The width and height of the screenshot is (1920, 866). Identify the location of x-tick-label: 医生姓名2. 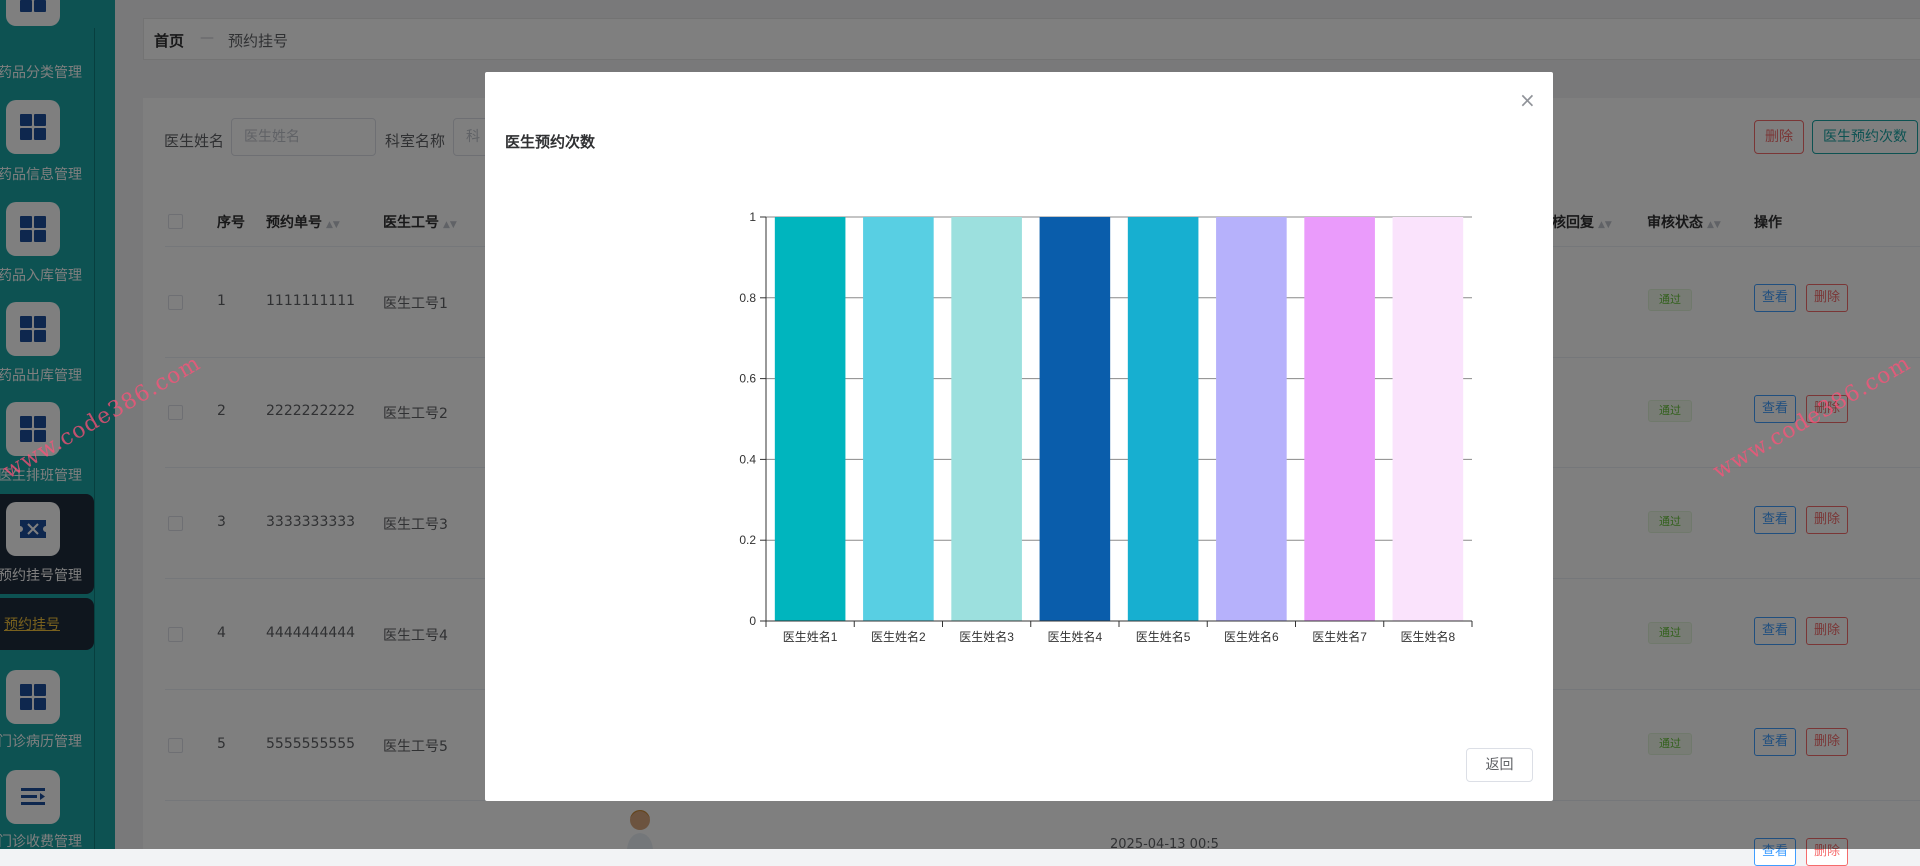
(898, 636).